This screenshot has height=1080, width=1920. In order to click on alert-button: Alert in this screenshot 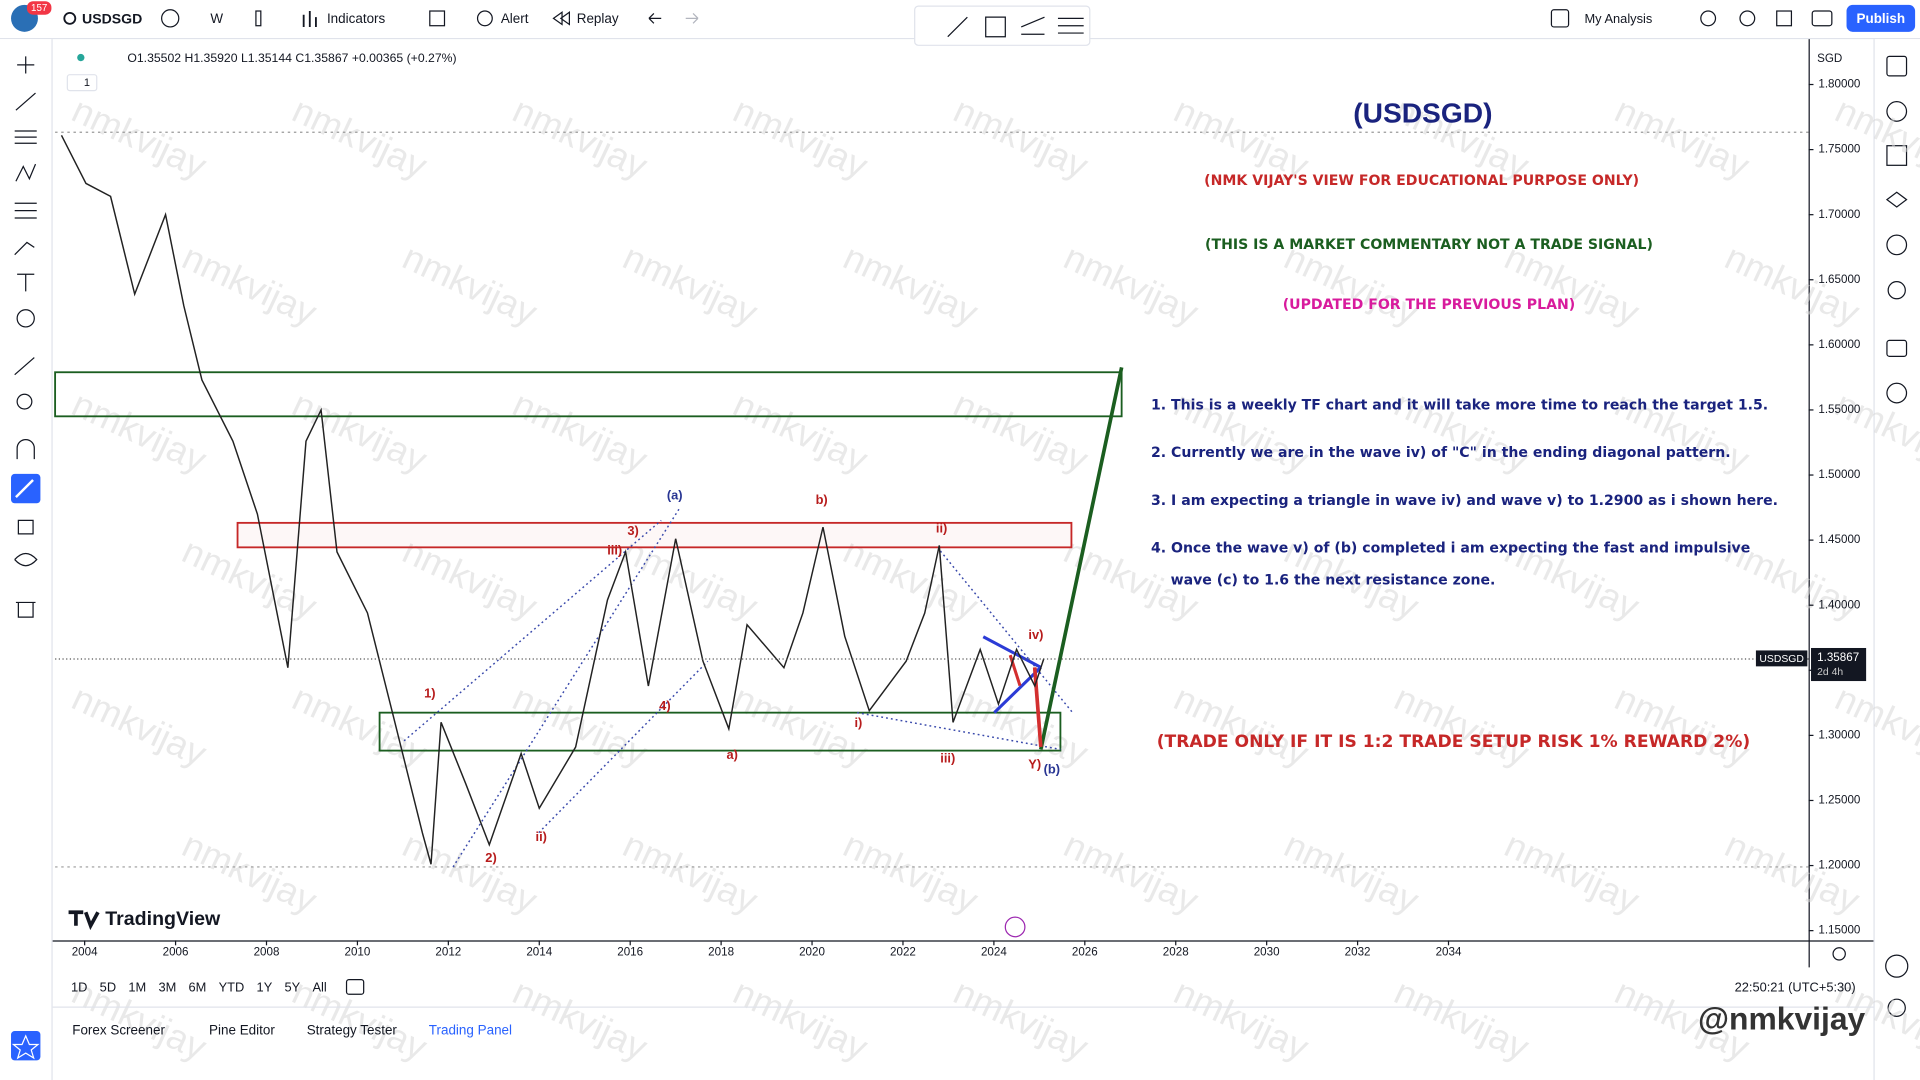, I will do `click(515, 18)`.